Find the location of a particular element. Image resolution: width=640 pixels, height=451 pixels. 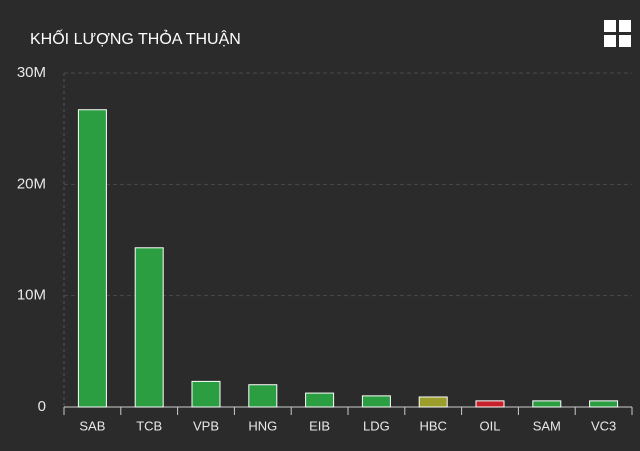

x-tick-label: TCB is located at coordinates (149, 425).